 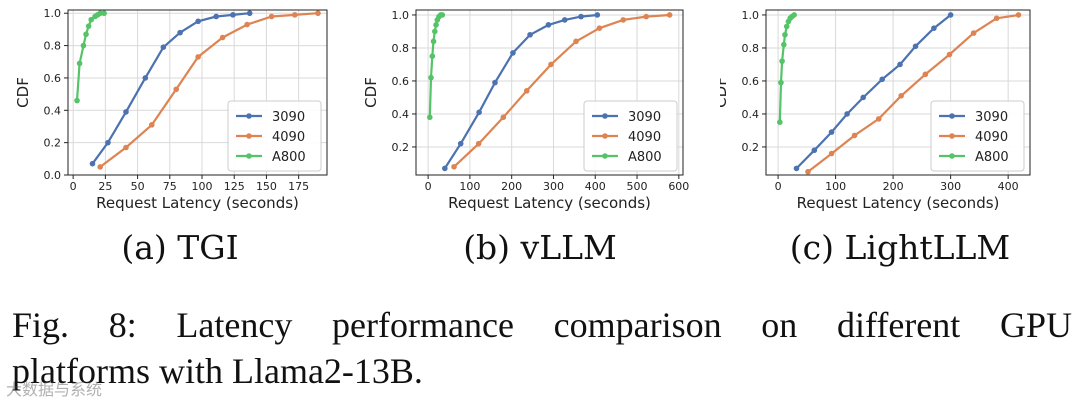 What do you see at coordinates (53, 110) in the screenshot?
I see `y-tick-label: 0.4` at bounding box center [53, 110].